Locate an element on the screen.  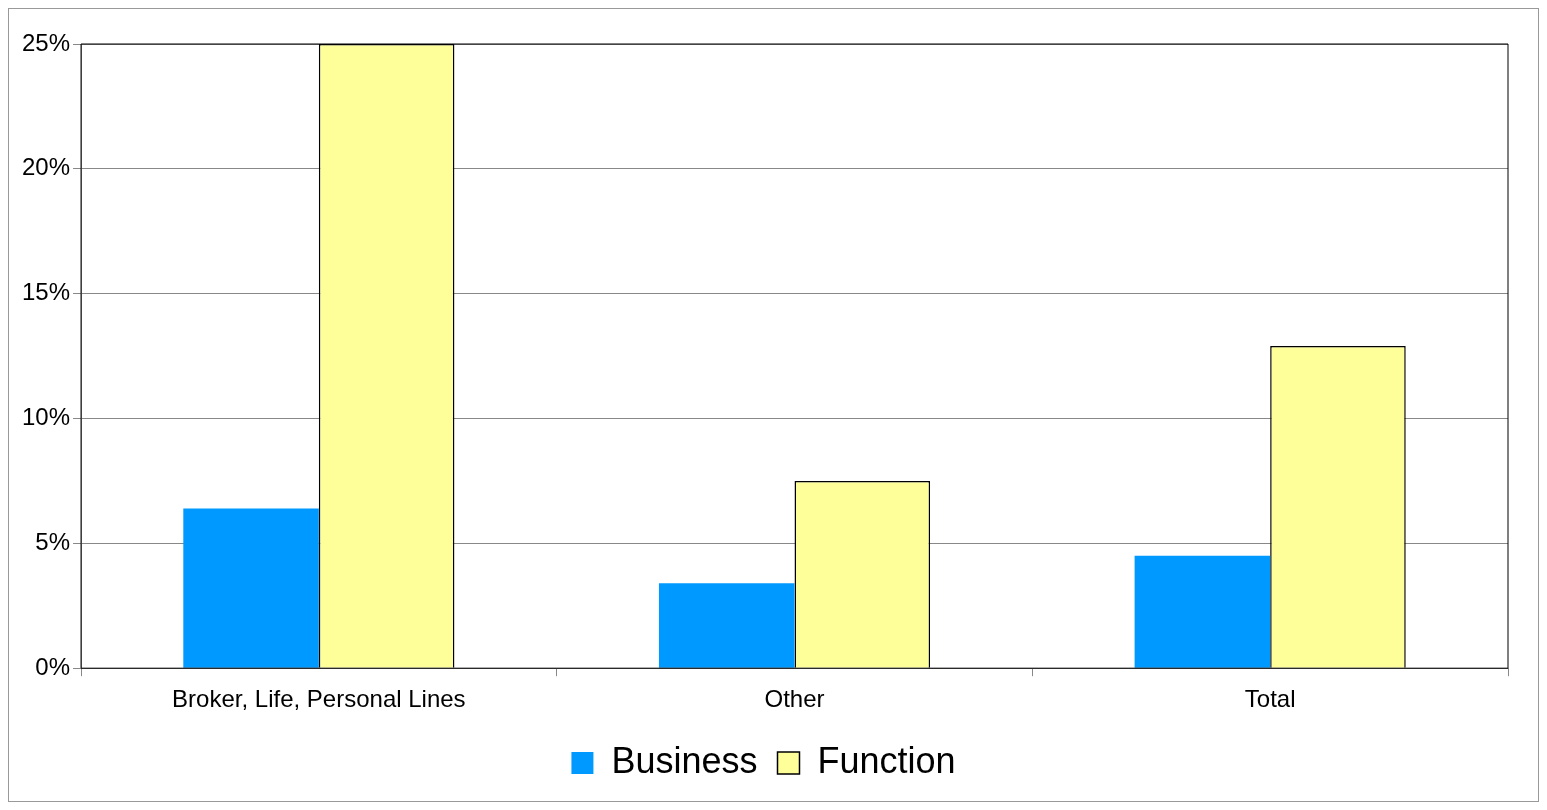
y-tick-label: 5% is located at coordinates (53, 541).